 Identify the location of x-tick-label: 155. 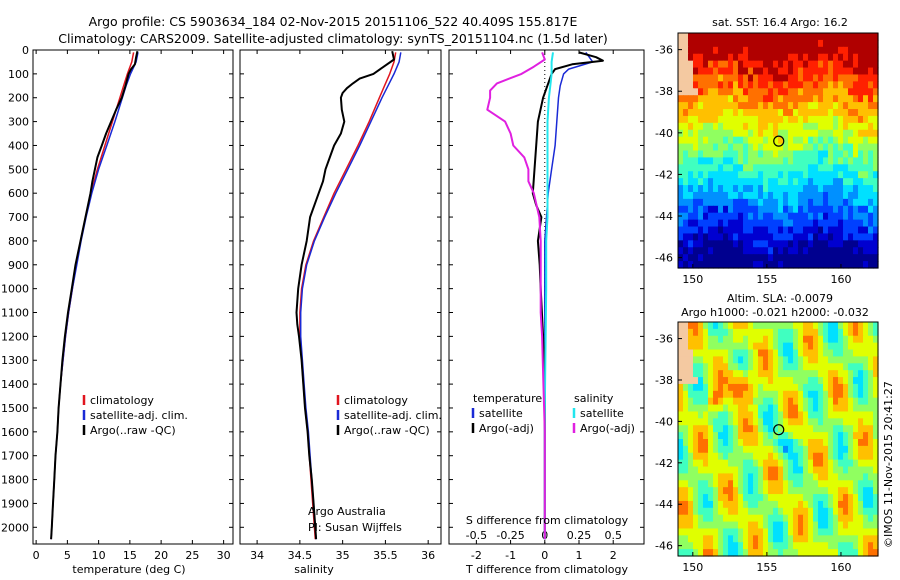
(766, 279).